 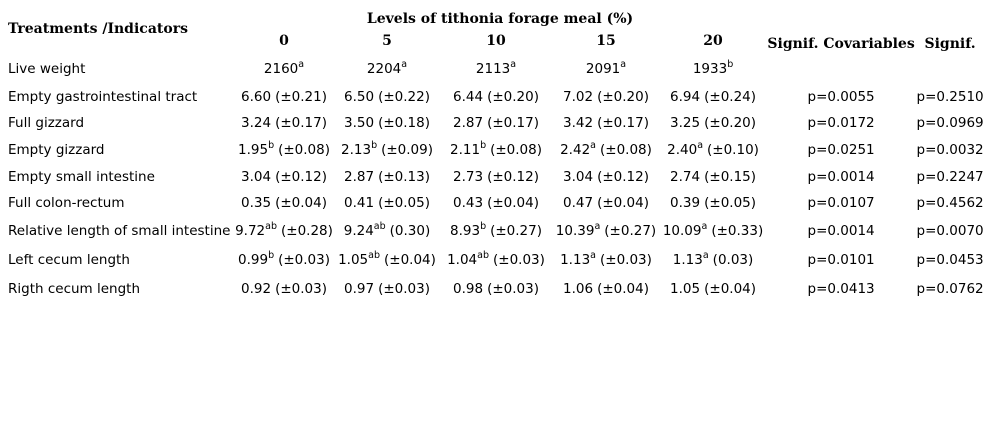 I want to click on col-header-level-0: 0, so click(x=284, y=41).